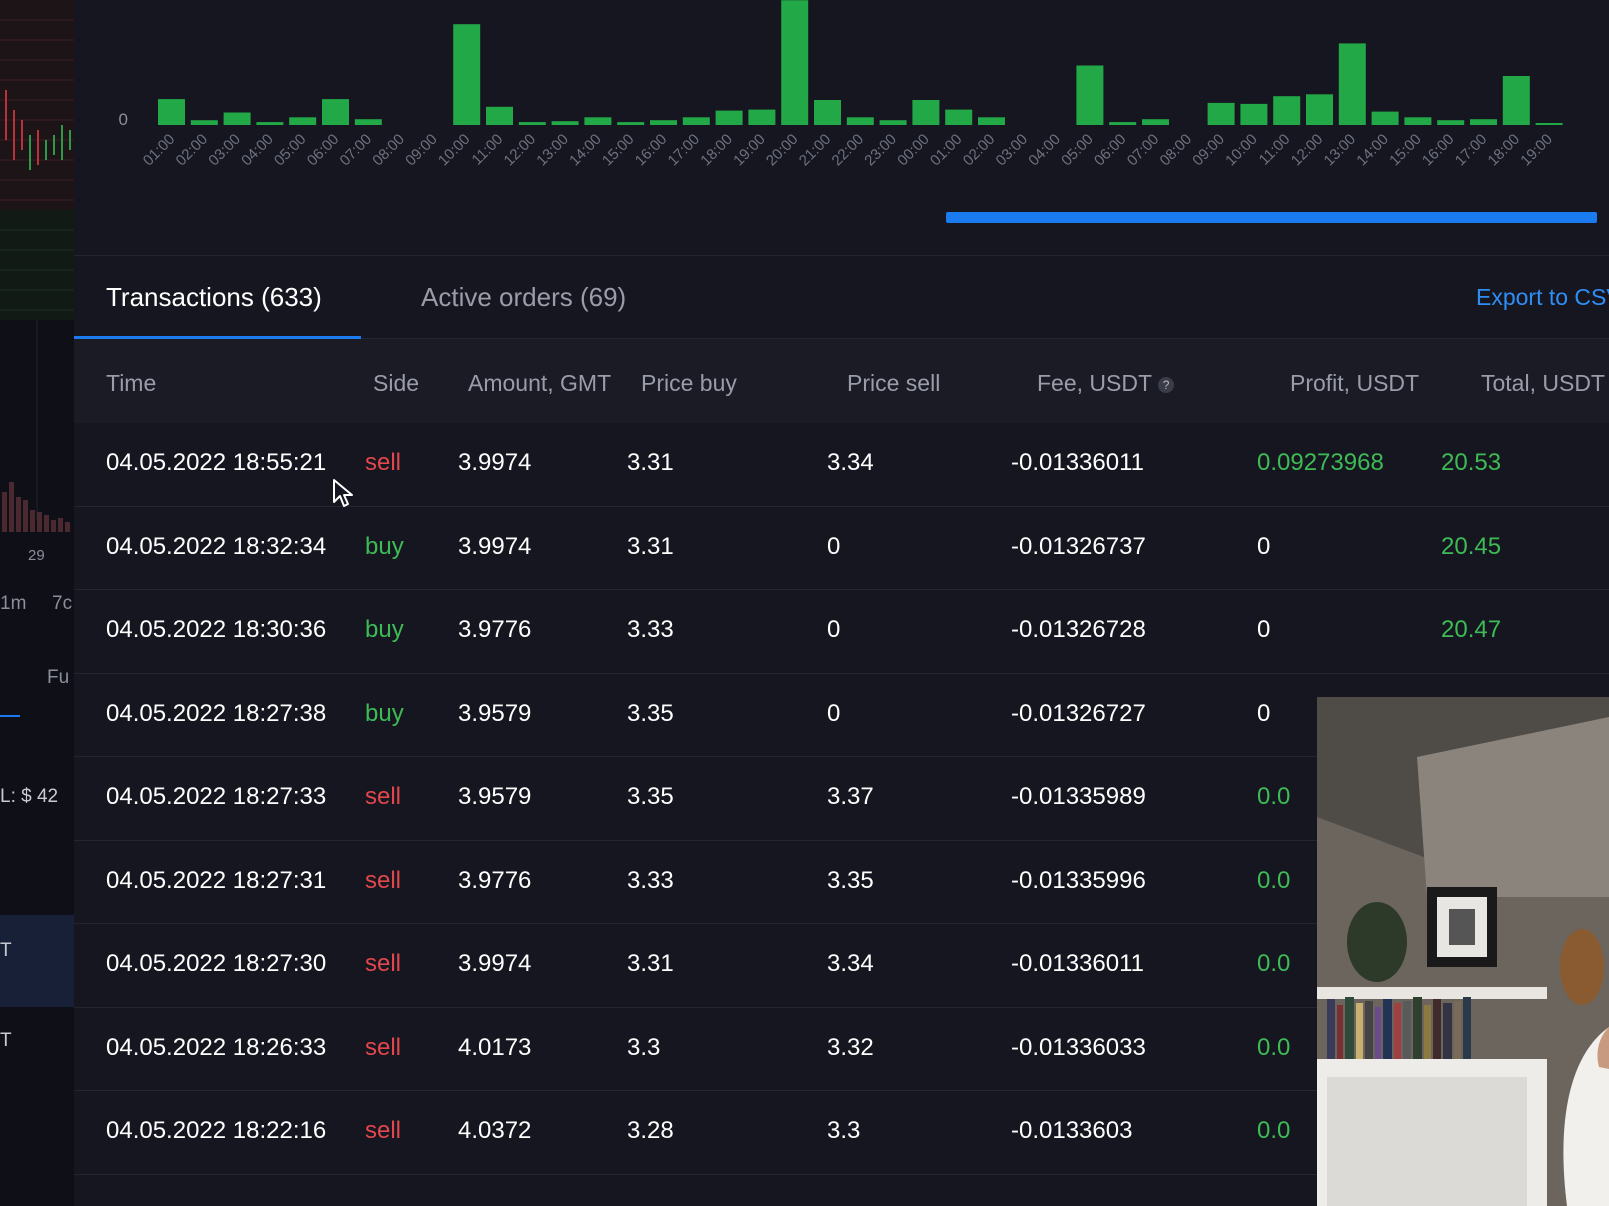 The image size is (1609, 1206). I want to click on left-list-item-2: T, so click(6, 1040).